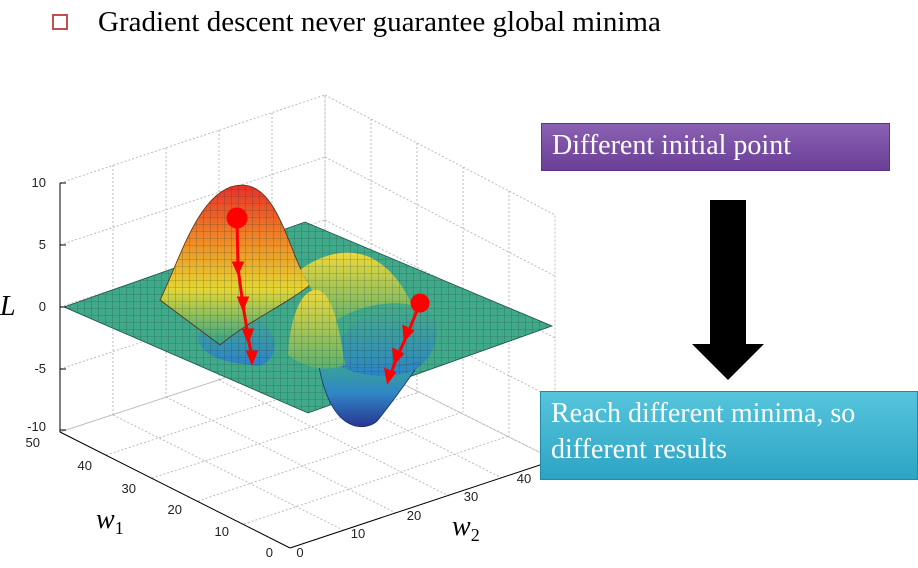  What do you see at coordinates (85, 465) in the screenshot?
I see `x-tick: 40` at bounding box center [85, 465].